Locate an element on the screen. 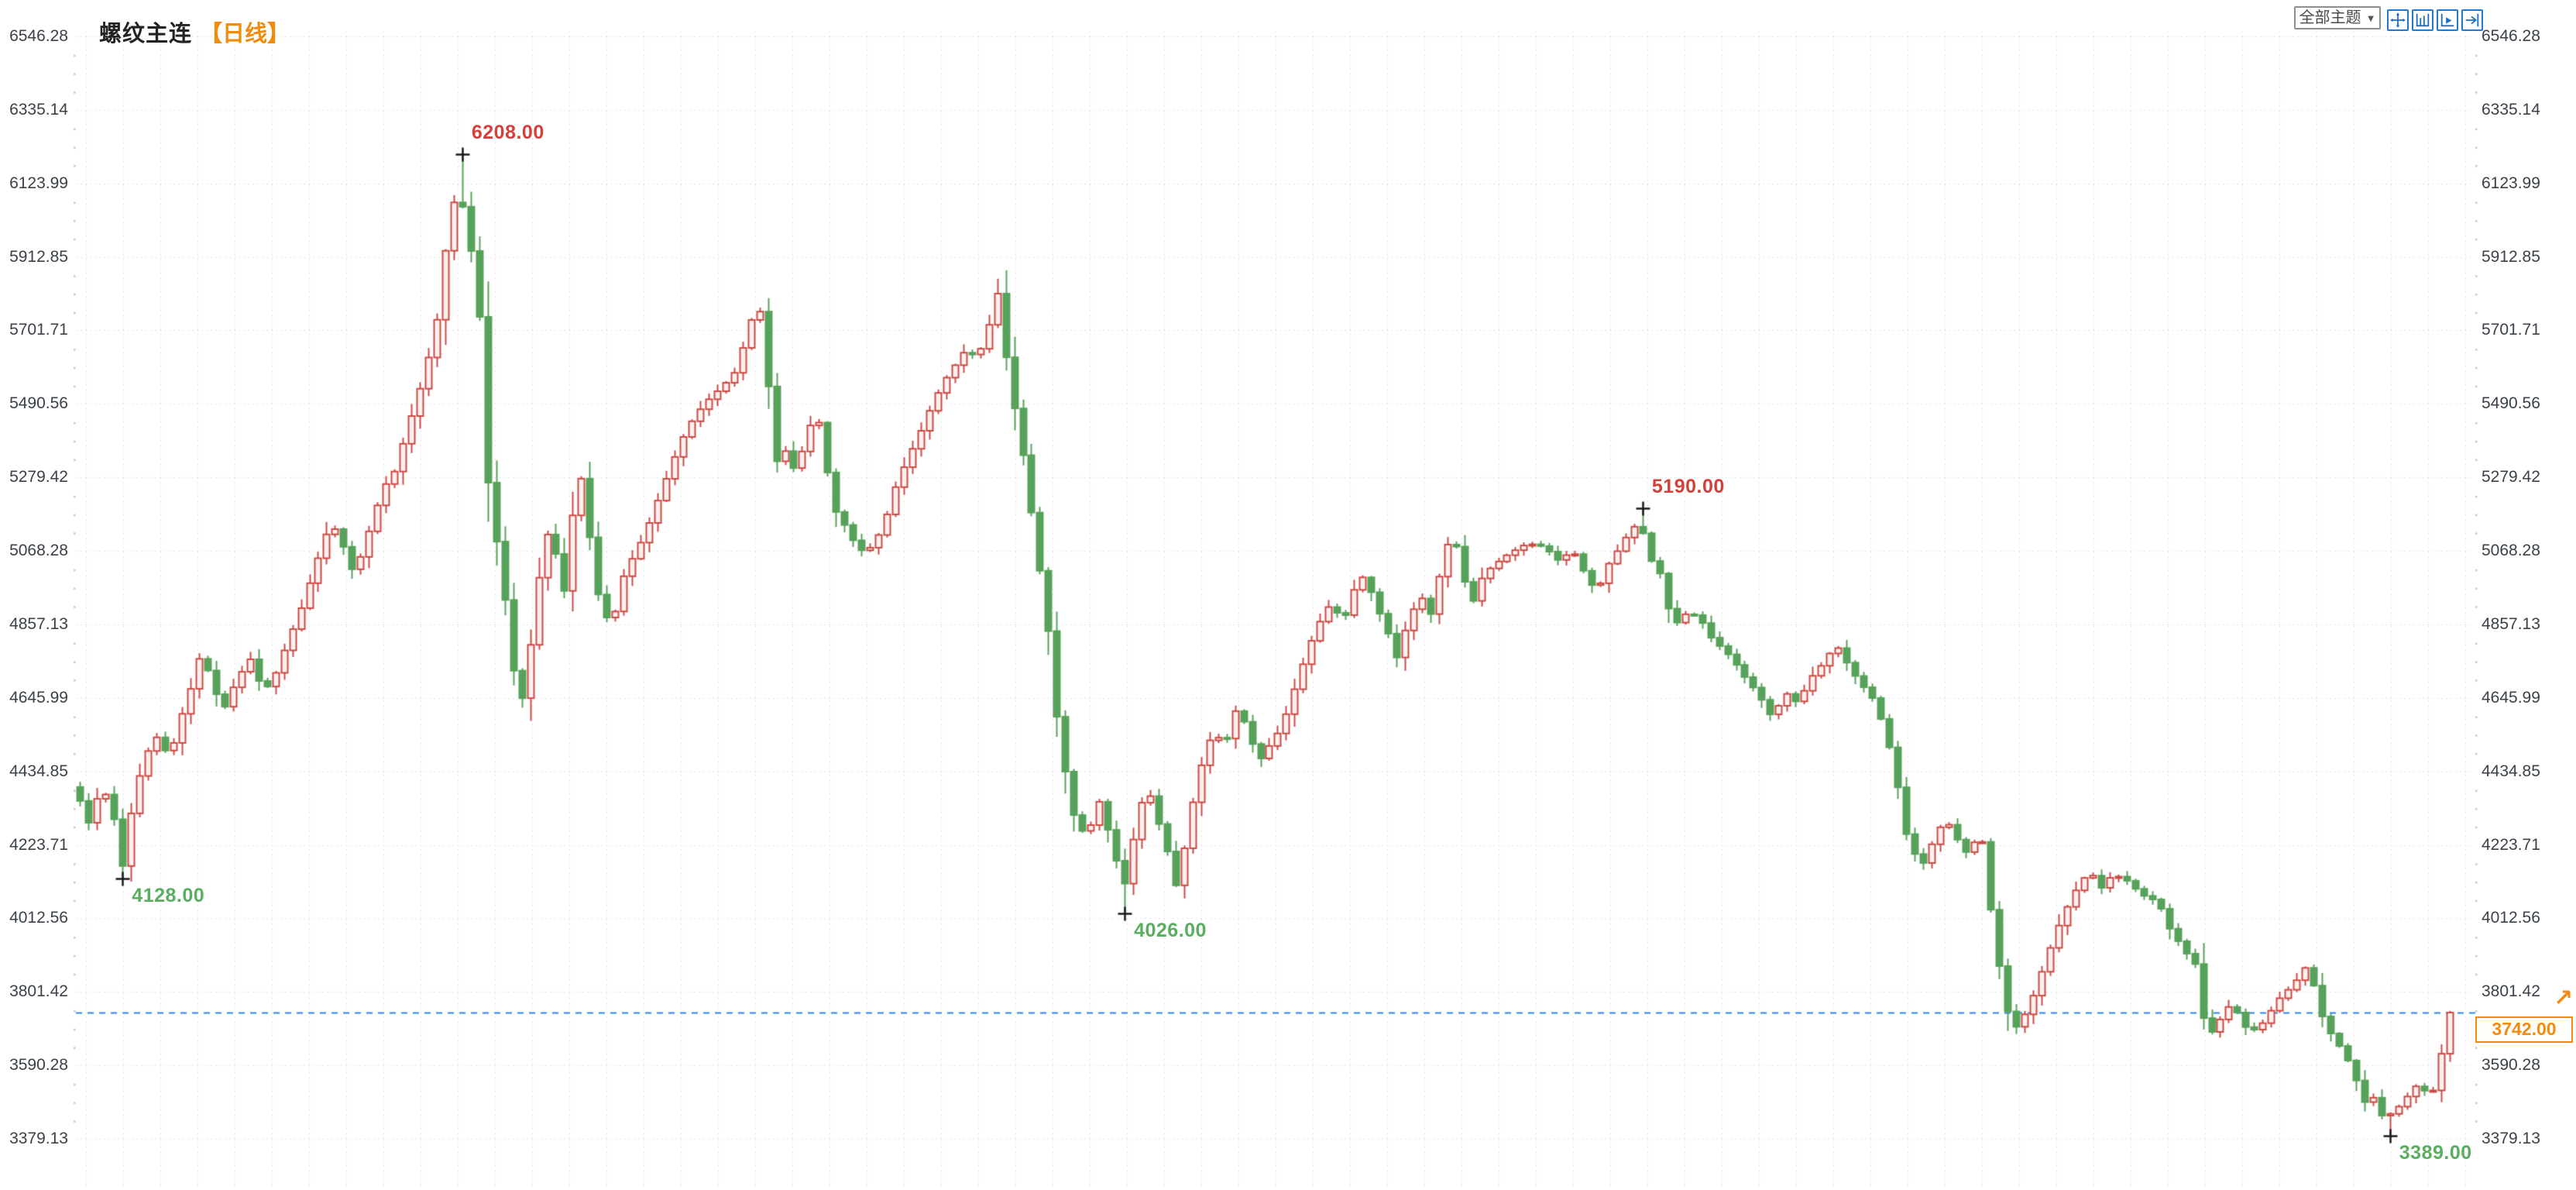 Image resolution: width=2576 pixels, height=1190 pixels. instrument-title: 螺纹主连 is located at coordinates (146, 34).